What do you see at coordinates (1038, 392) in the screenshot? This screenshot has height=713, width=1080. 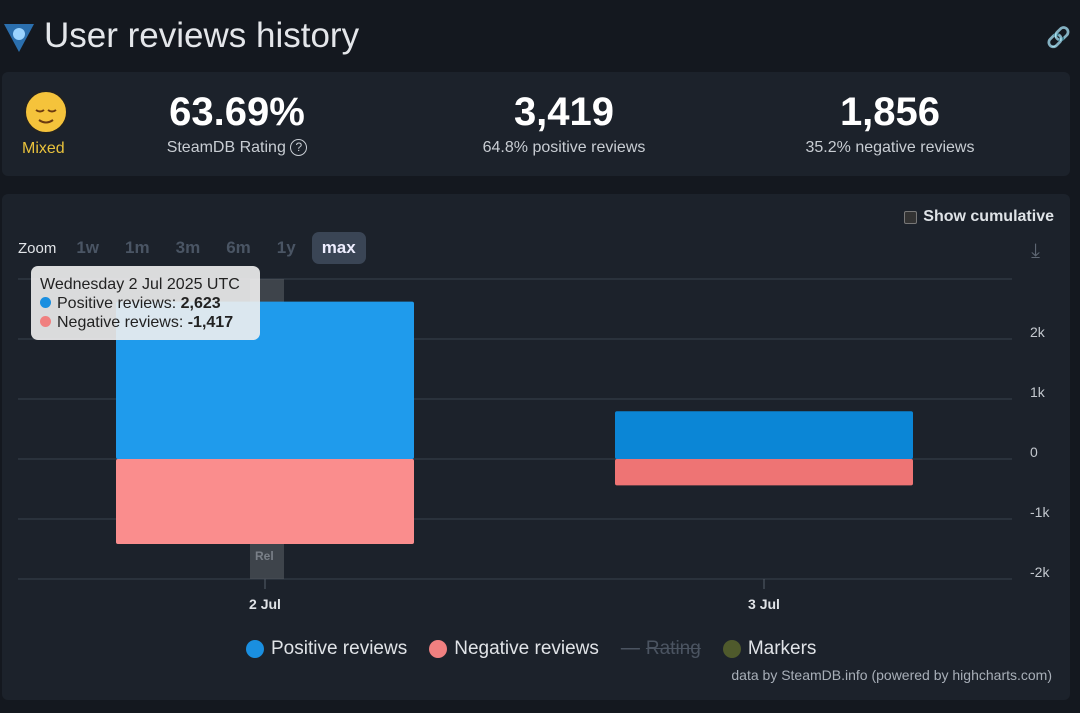 I see `y-tick-label: 1k` at bounding box center [1038, 392].